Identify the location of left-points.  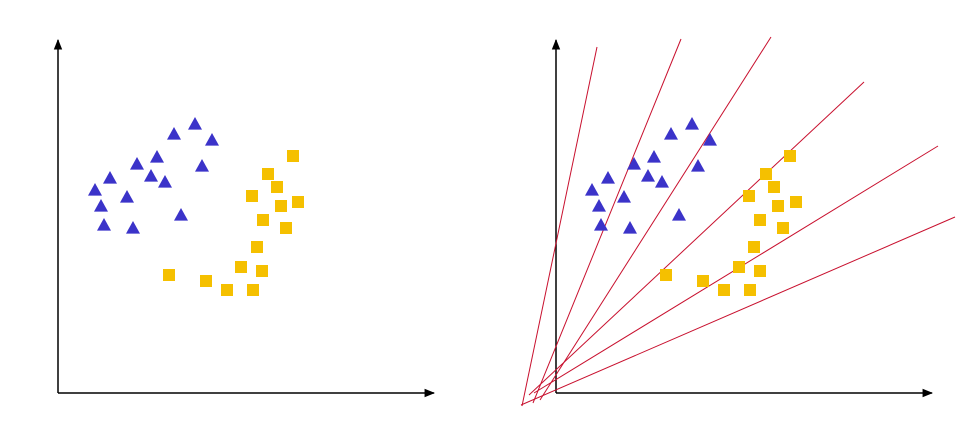
(196, 206).